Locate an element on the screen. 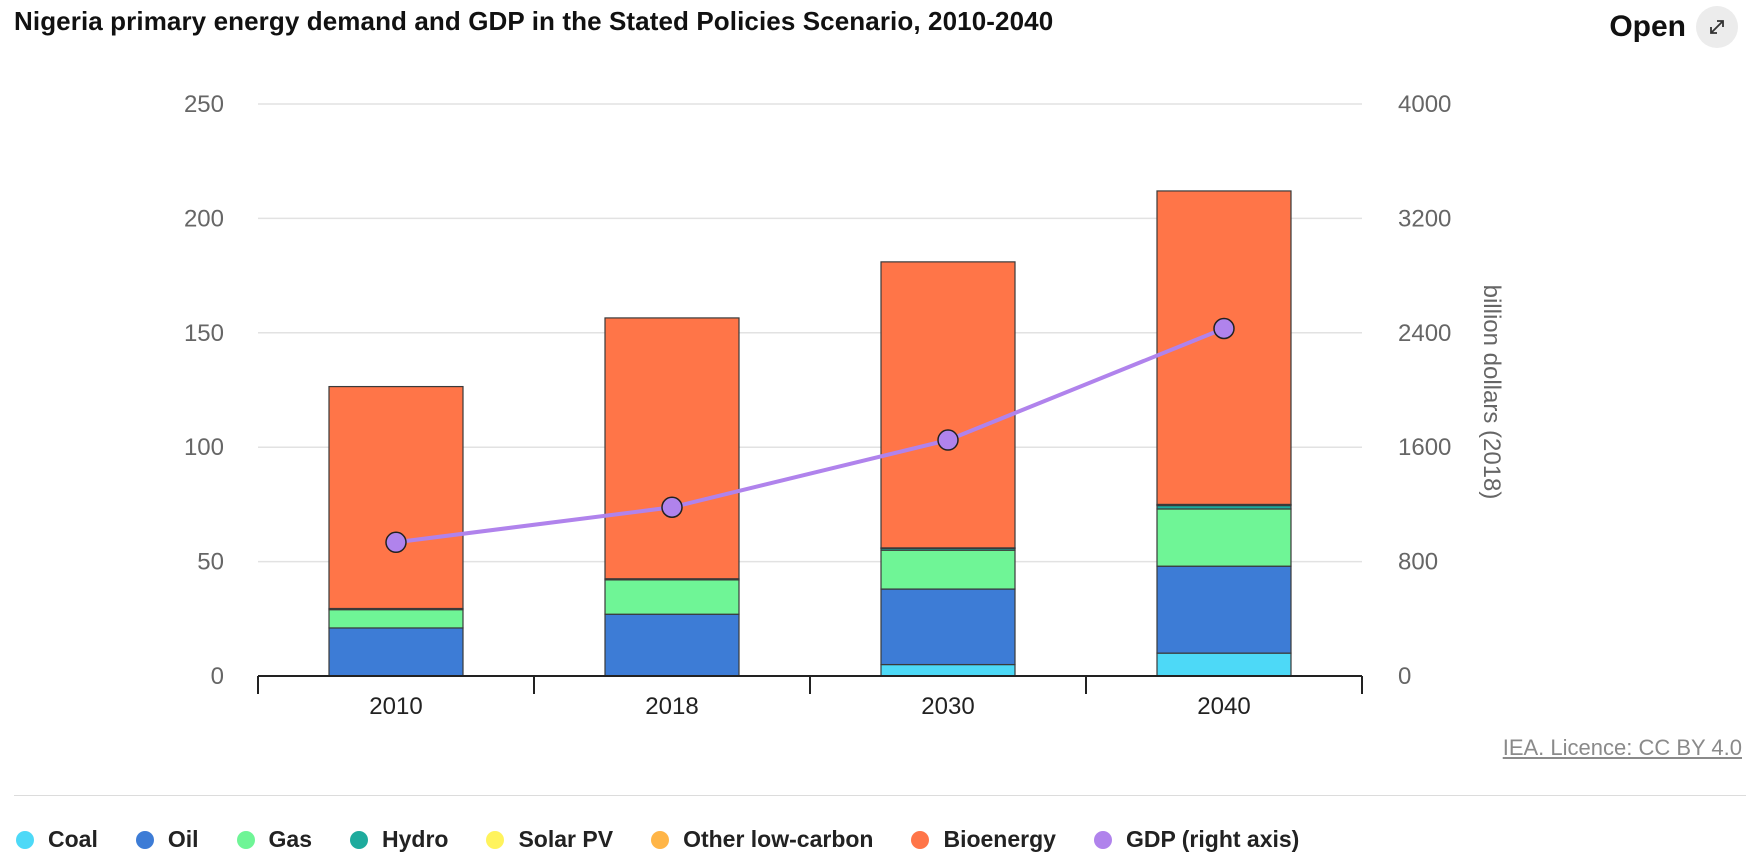 Image resolution: width=1760 pixels, height=866 pixels. y-tick-label: 250 is located at coordinates (204, 104).